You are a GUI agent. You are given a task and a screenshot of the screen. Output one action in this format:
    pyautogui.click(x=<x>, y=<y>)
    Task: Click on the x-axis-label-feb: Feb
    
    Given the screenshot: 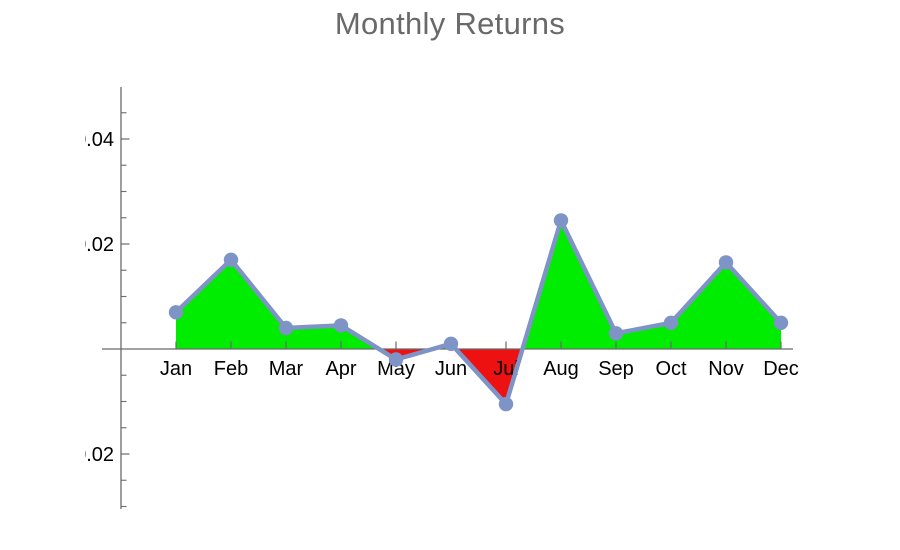 What is the action you would take?
    pyautogui.click(x=231, y=369)
    